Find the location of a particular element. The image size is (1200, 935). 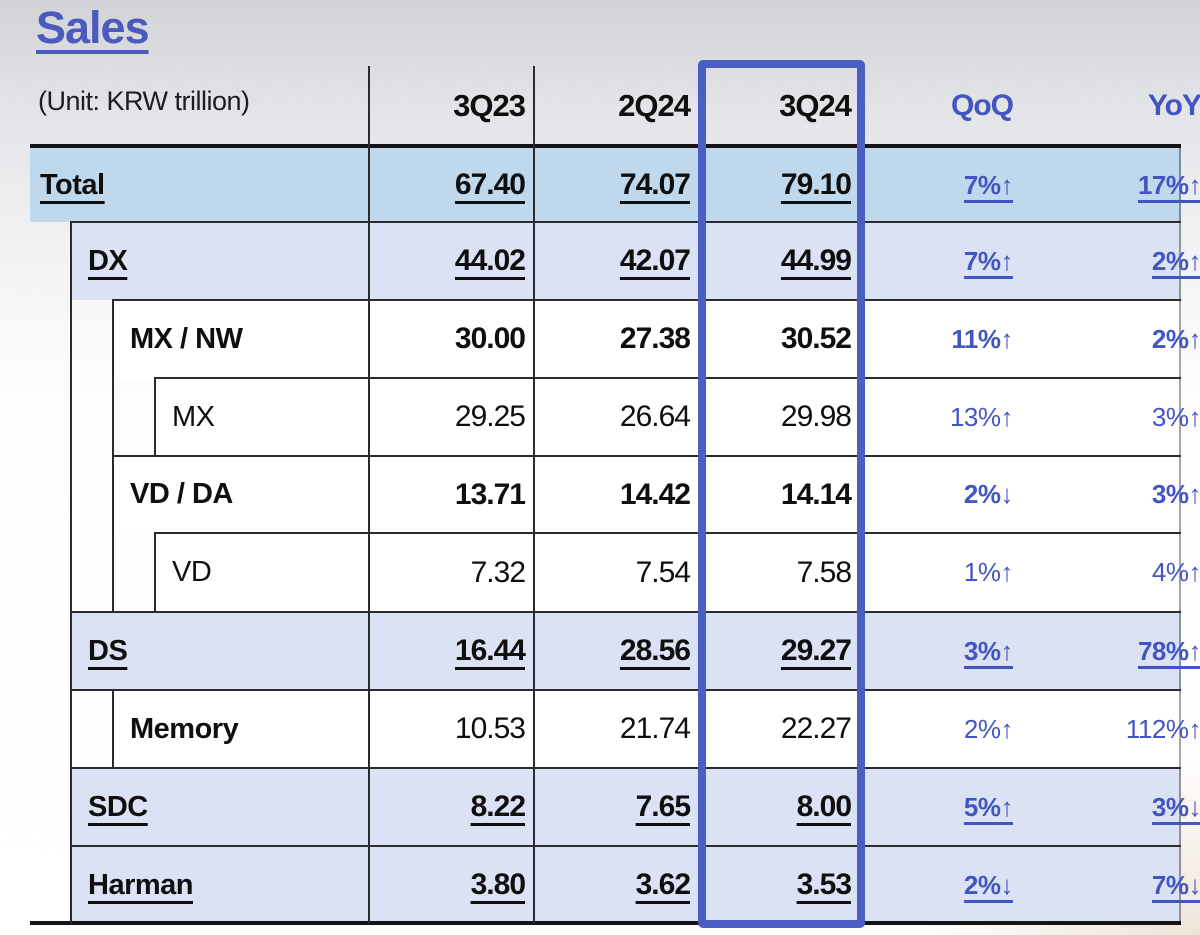

row-label: VD is located at coordinates (192, 572).